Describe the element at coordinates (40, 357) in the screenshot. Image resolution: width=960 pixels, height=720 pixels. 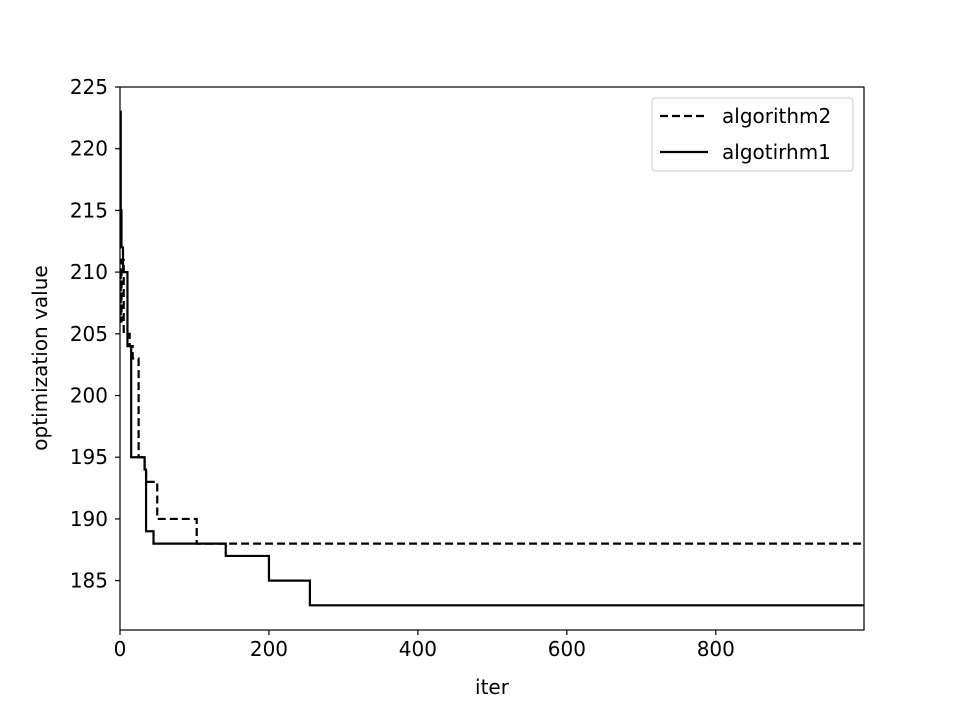
I see `y-axis-label: optimization value` at that location.